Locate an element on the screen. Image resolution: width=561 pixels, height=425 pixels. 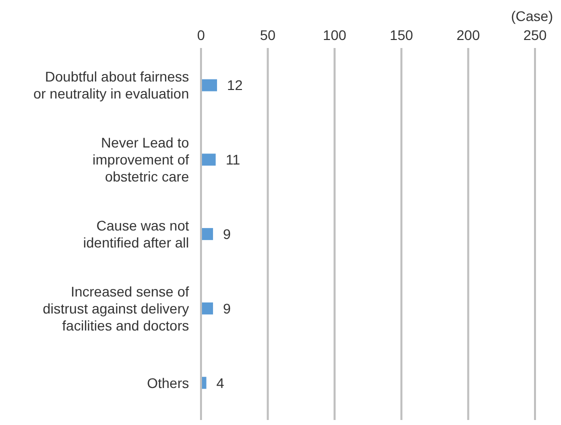
y-tick-label: Others is located at coordinates (167, 382).